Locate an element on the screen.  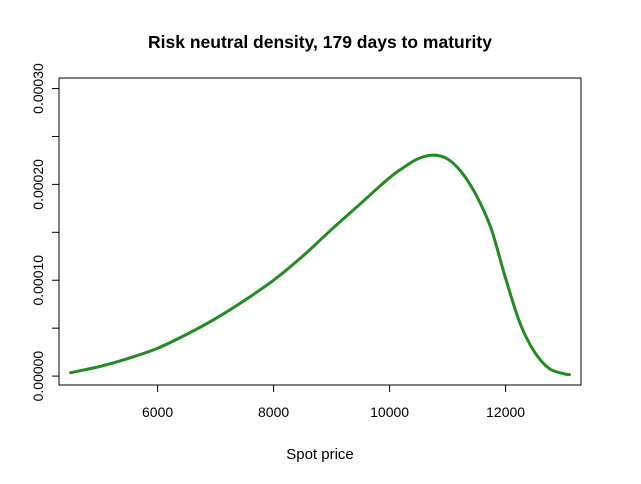
x-tick-label: 12000 is located at coordinates (505, 412).